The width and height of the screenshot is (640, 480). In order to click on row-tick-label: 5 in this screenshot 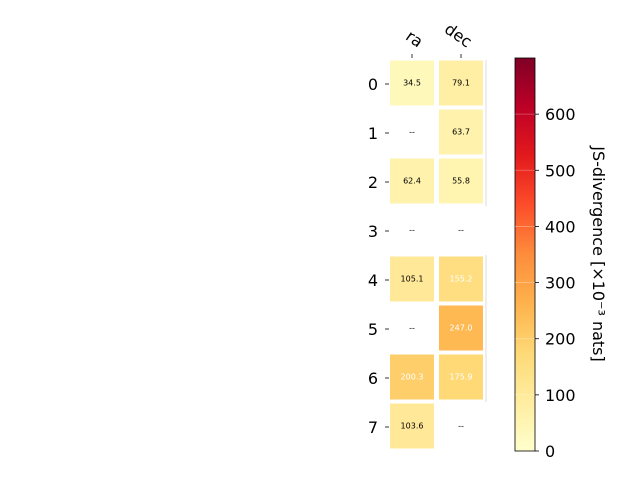, I will do `click(373, 329)`.